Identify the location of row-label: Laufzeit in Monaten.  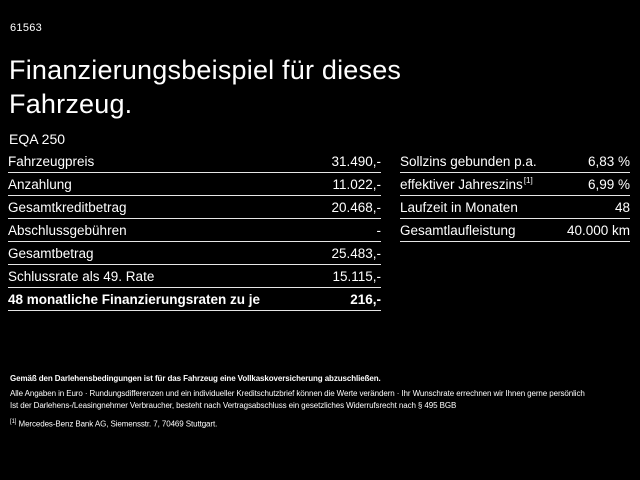
(459, 207).